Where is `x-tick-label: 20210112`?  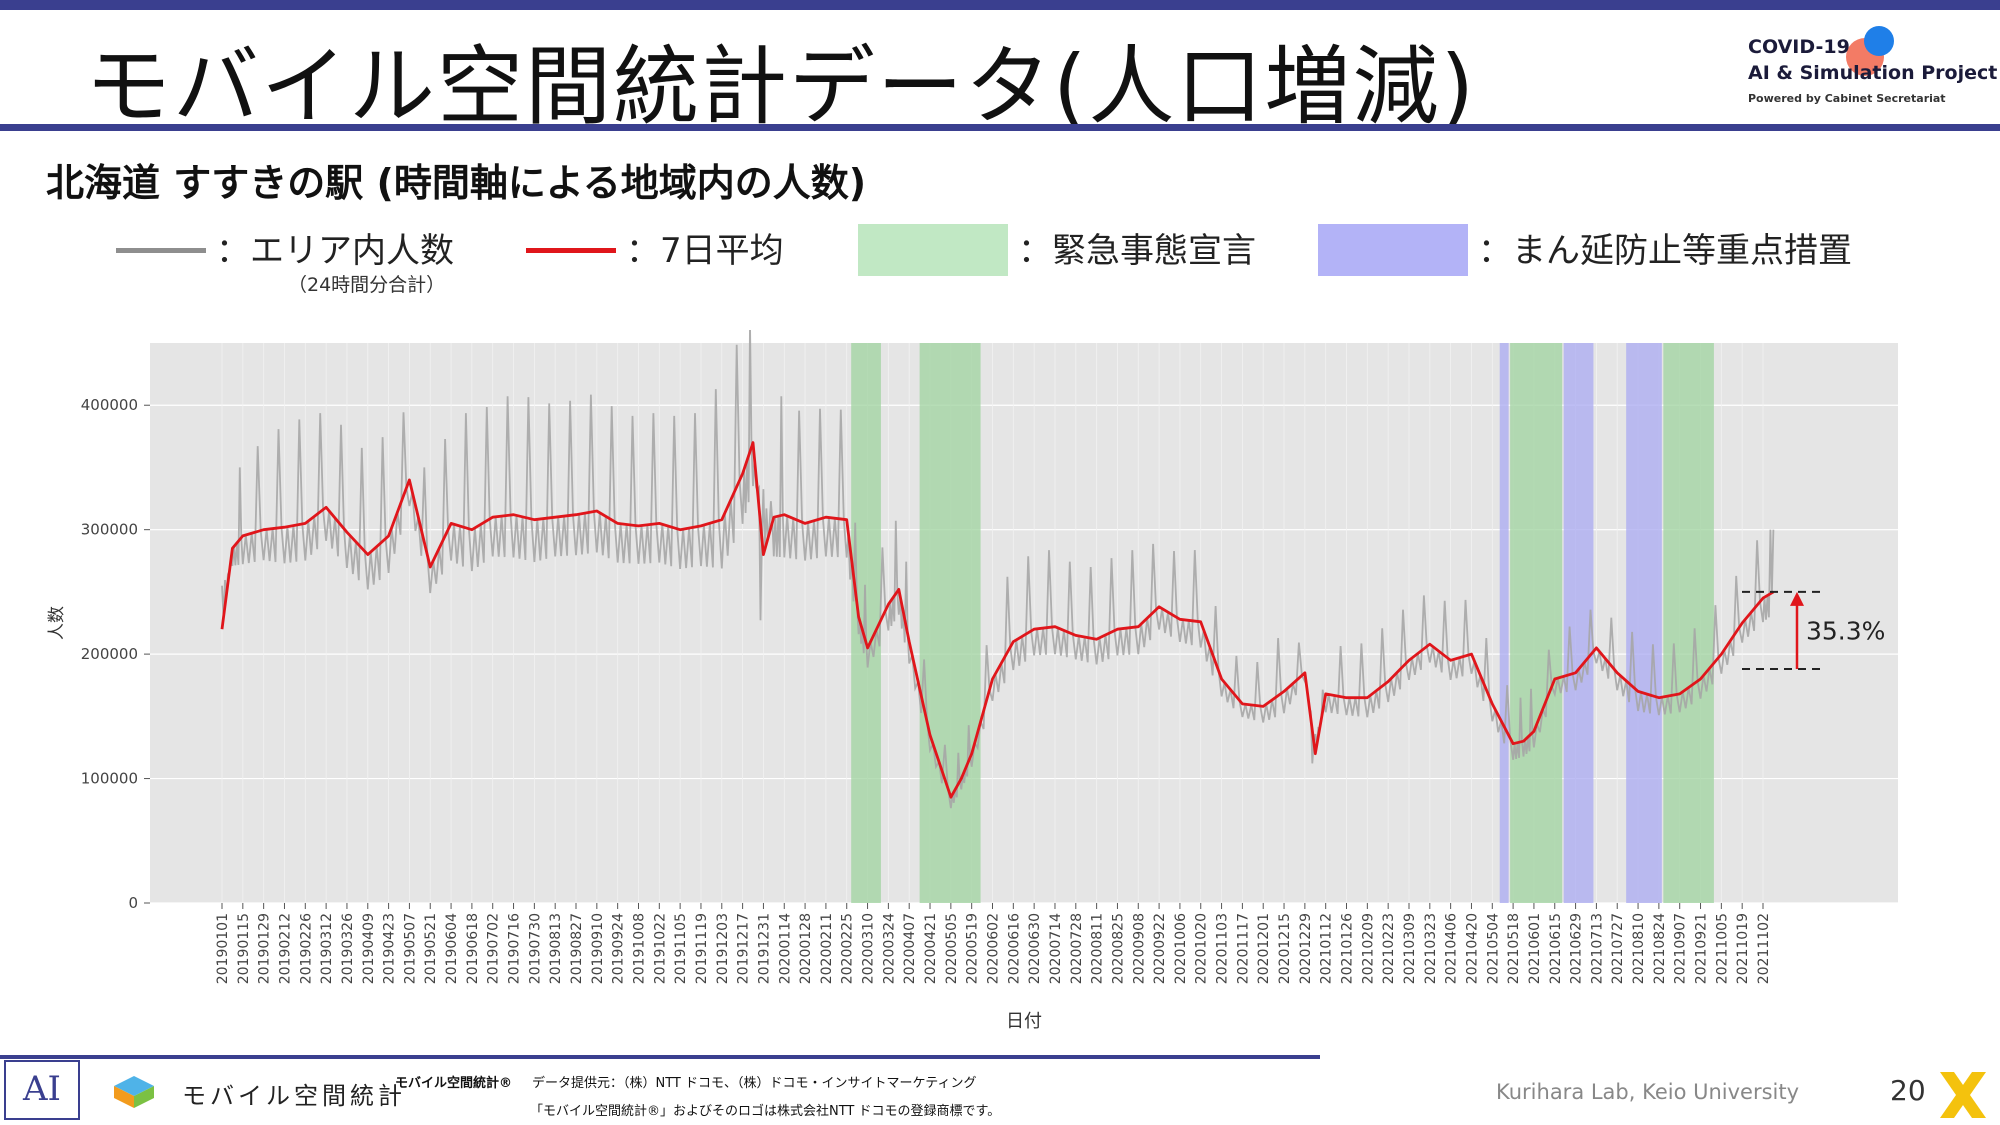
x-tick-label: 20210112 is located at coordinates (1327, 948).